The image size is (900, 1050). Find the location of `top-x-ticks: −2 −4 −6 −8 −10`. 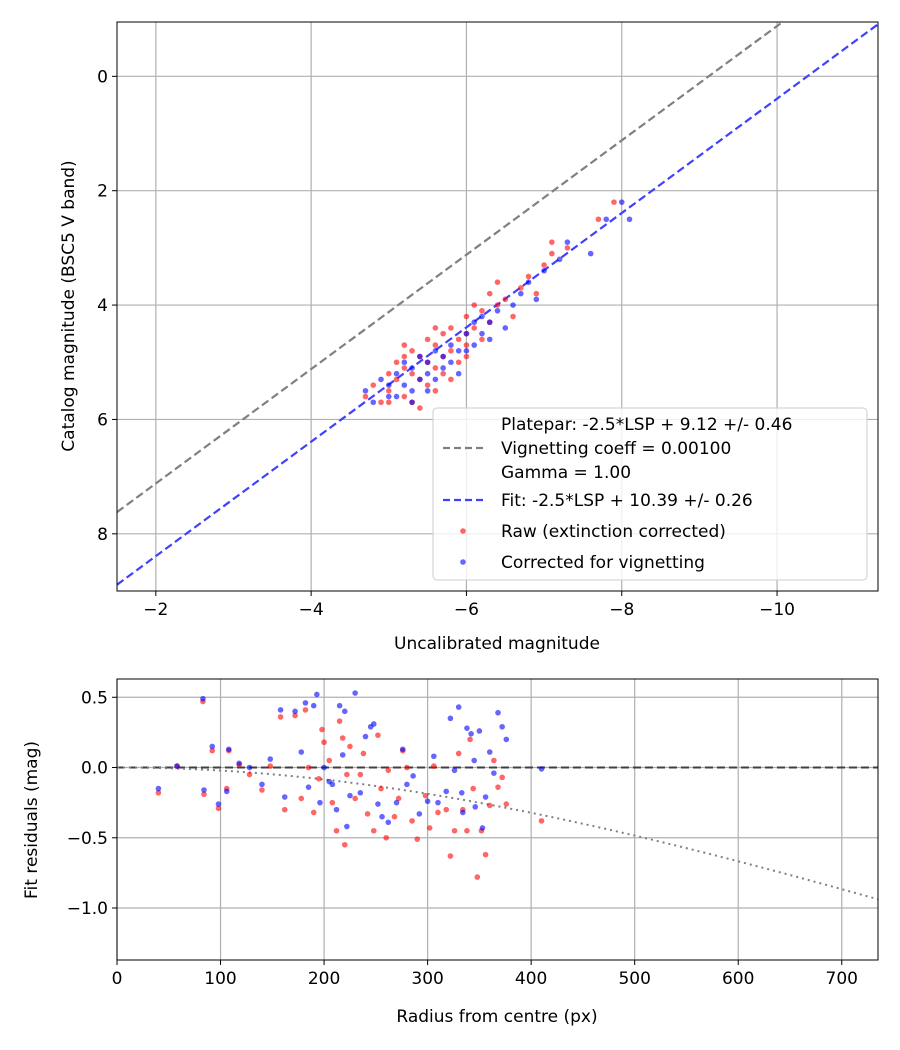

top-x-ticks: −2 −4 −6 −8 −10 is located at coordinates (469, 605).